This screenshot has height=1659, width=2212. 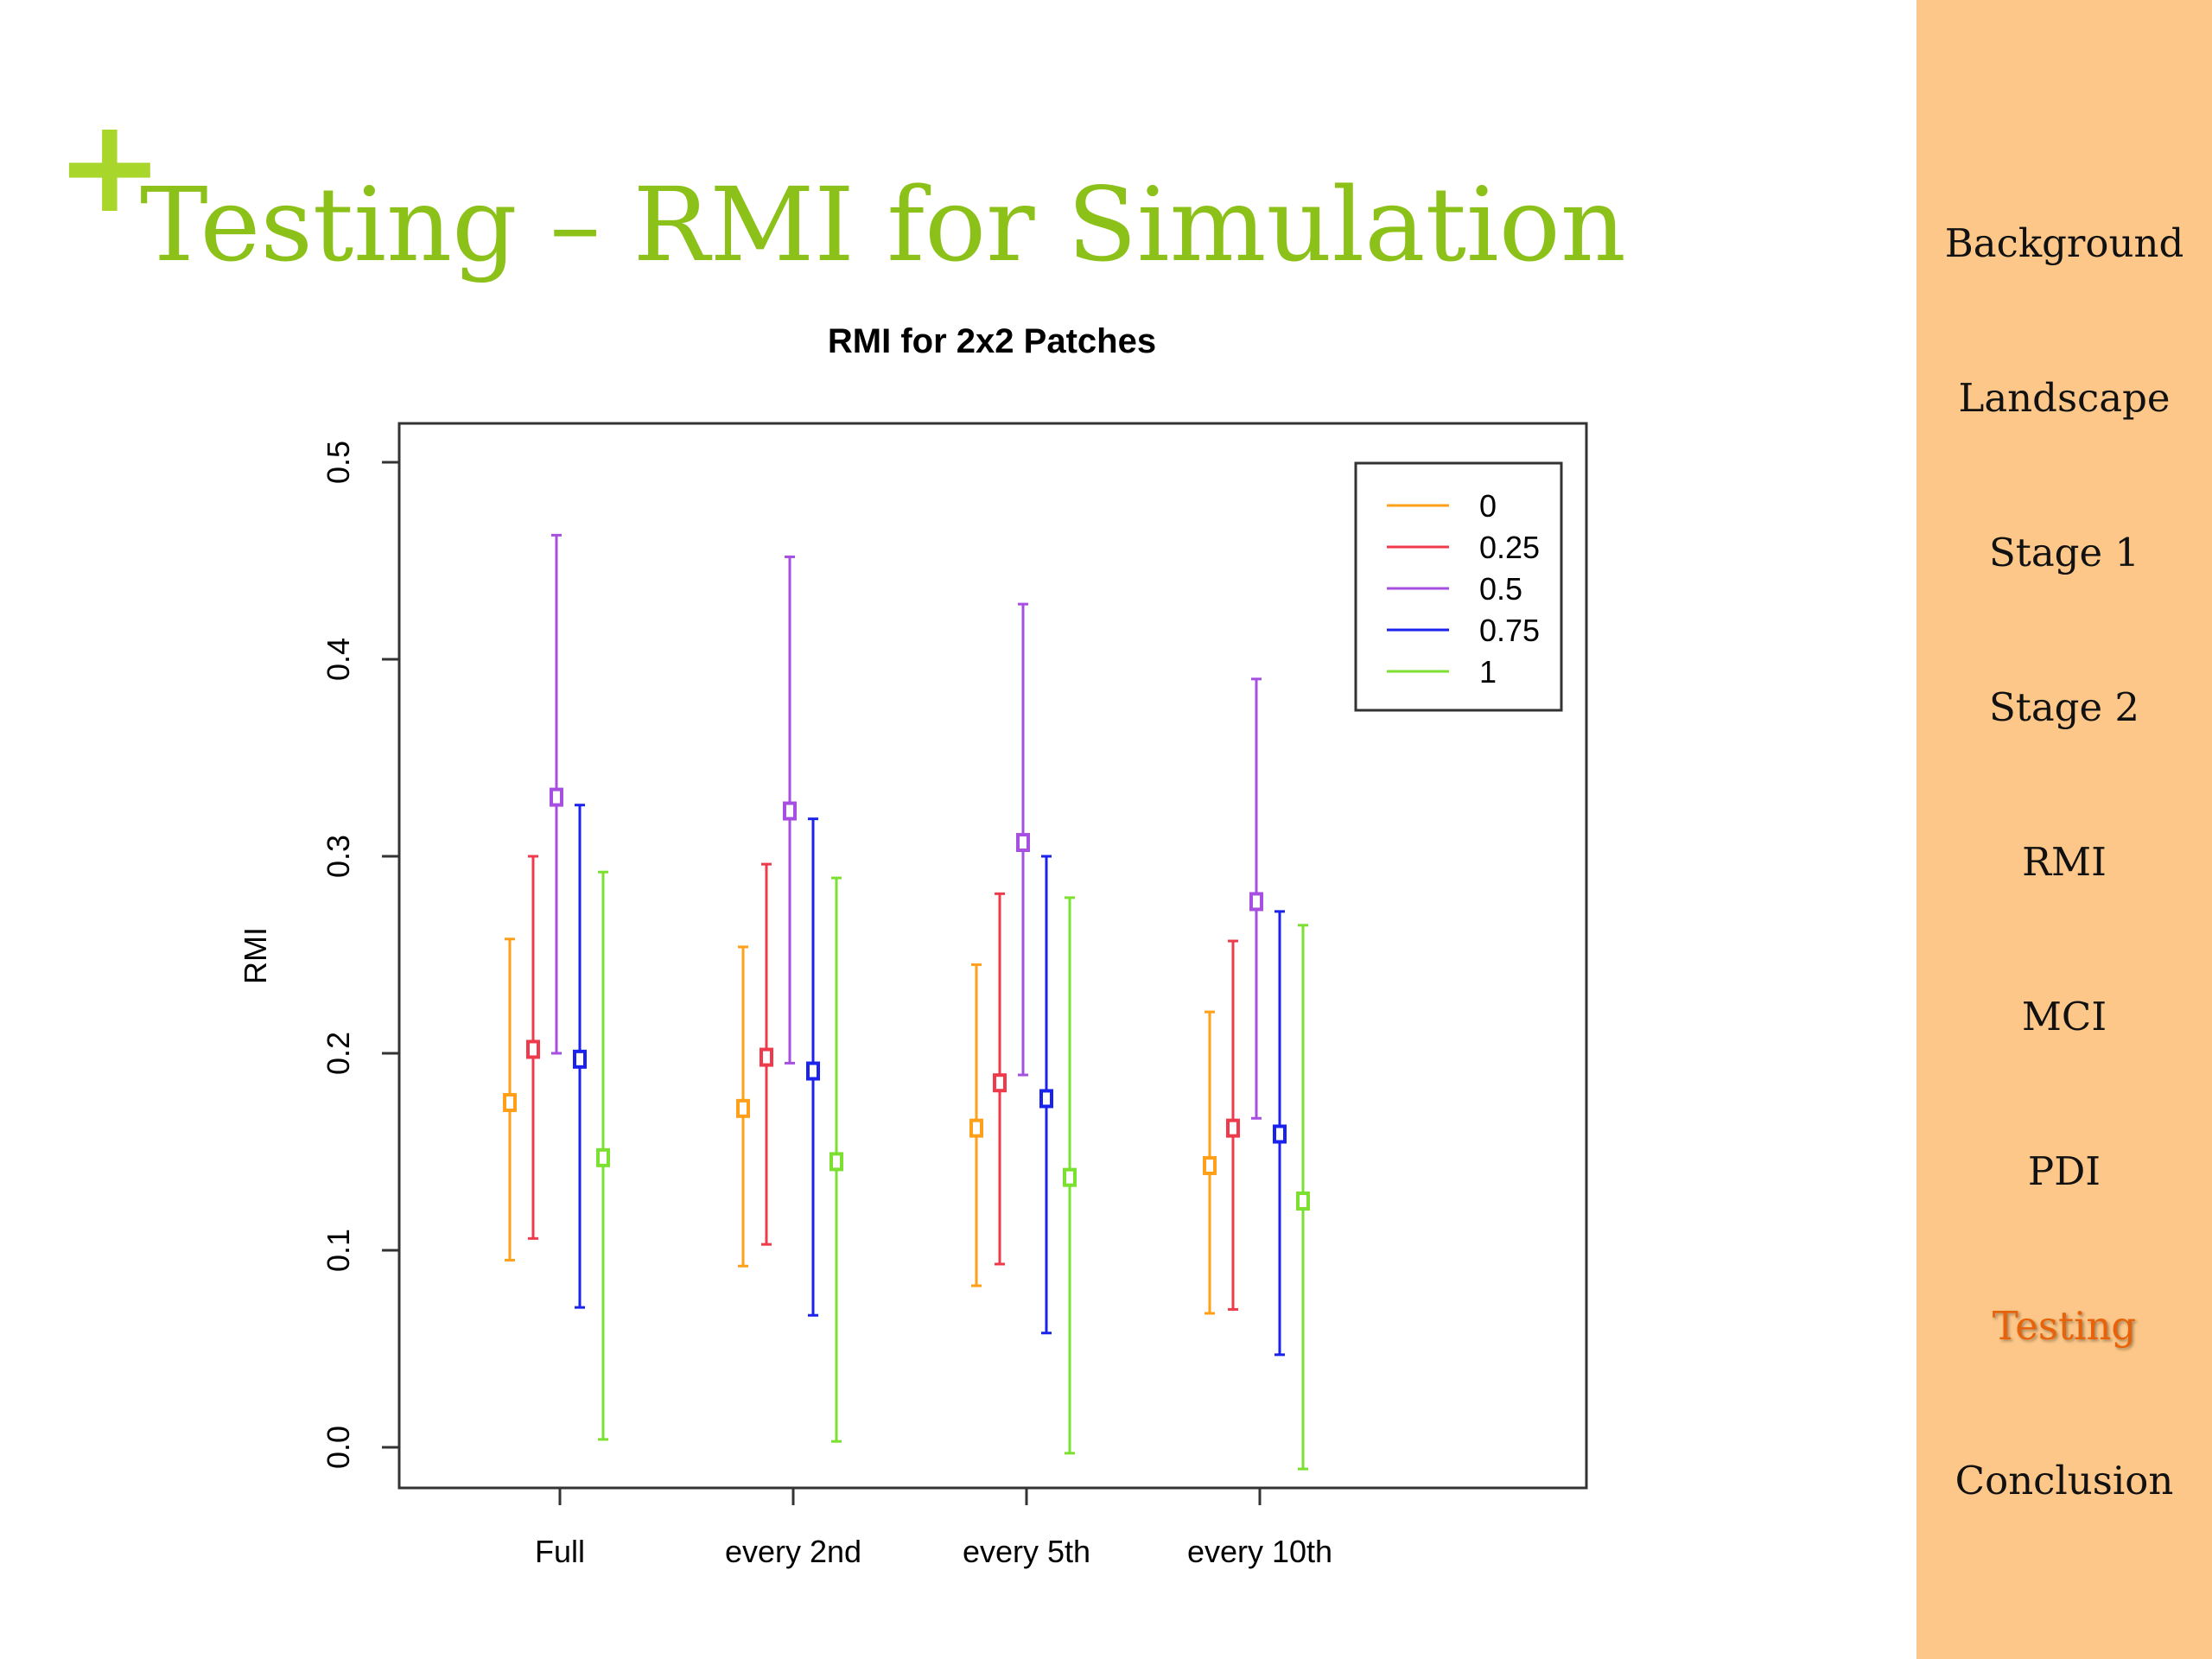 I want to click on legend: 0 0.25 0.5 0.75 1, so click(x=1458, y=586).